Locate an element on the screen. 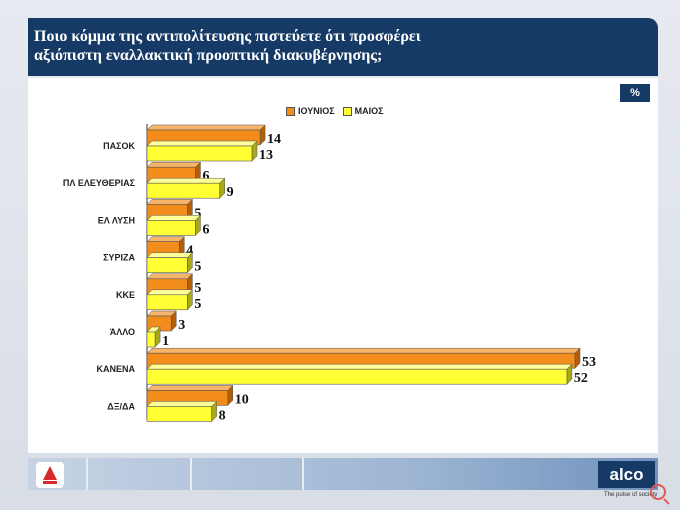 Image resolution: width=680 pixels, height=510 pixels. data-label: 14 is located at coordinates (274, 139).